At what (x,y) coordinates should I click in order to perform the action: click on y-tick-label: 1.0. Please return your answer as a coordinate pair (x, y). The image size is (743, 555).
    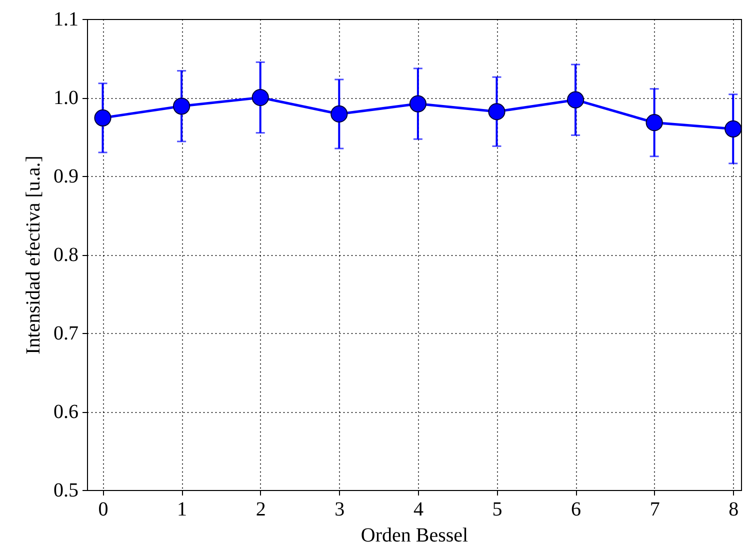
    Looking at the image, I should click on (66, 98).